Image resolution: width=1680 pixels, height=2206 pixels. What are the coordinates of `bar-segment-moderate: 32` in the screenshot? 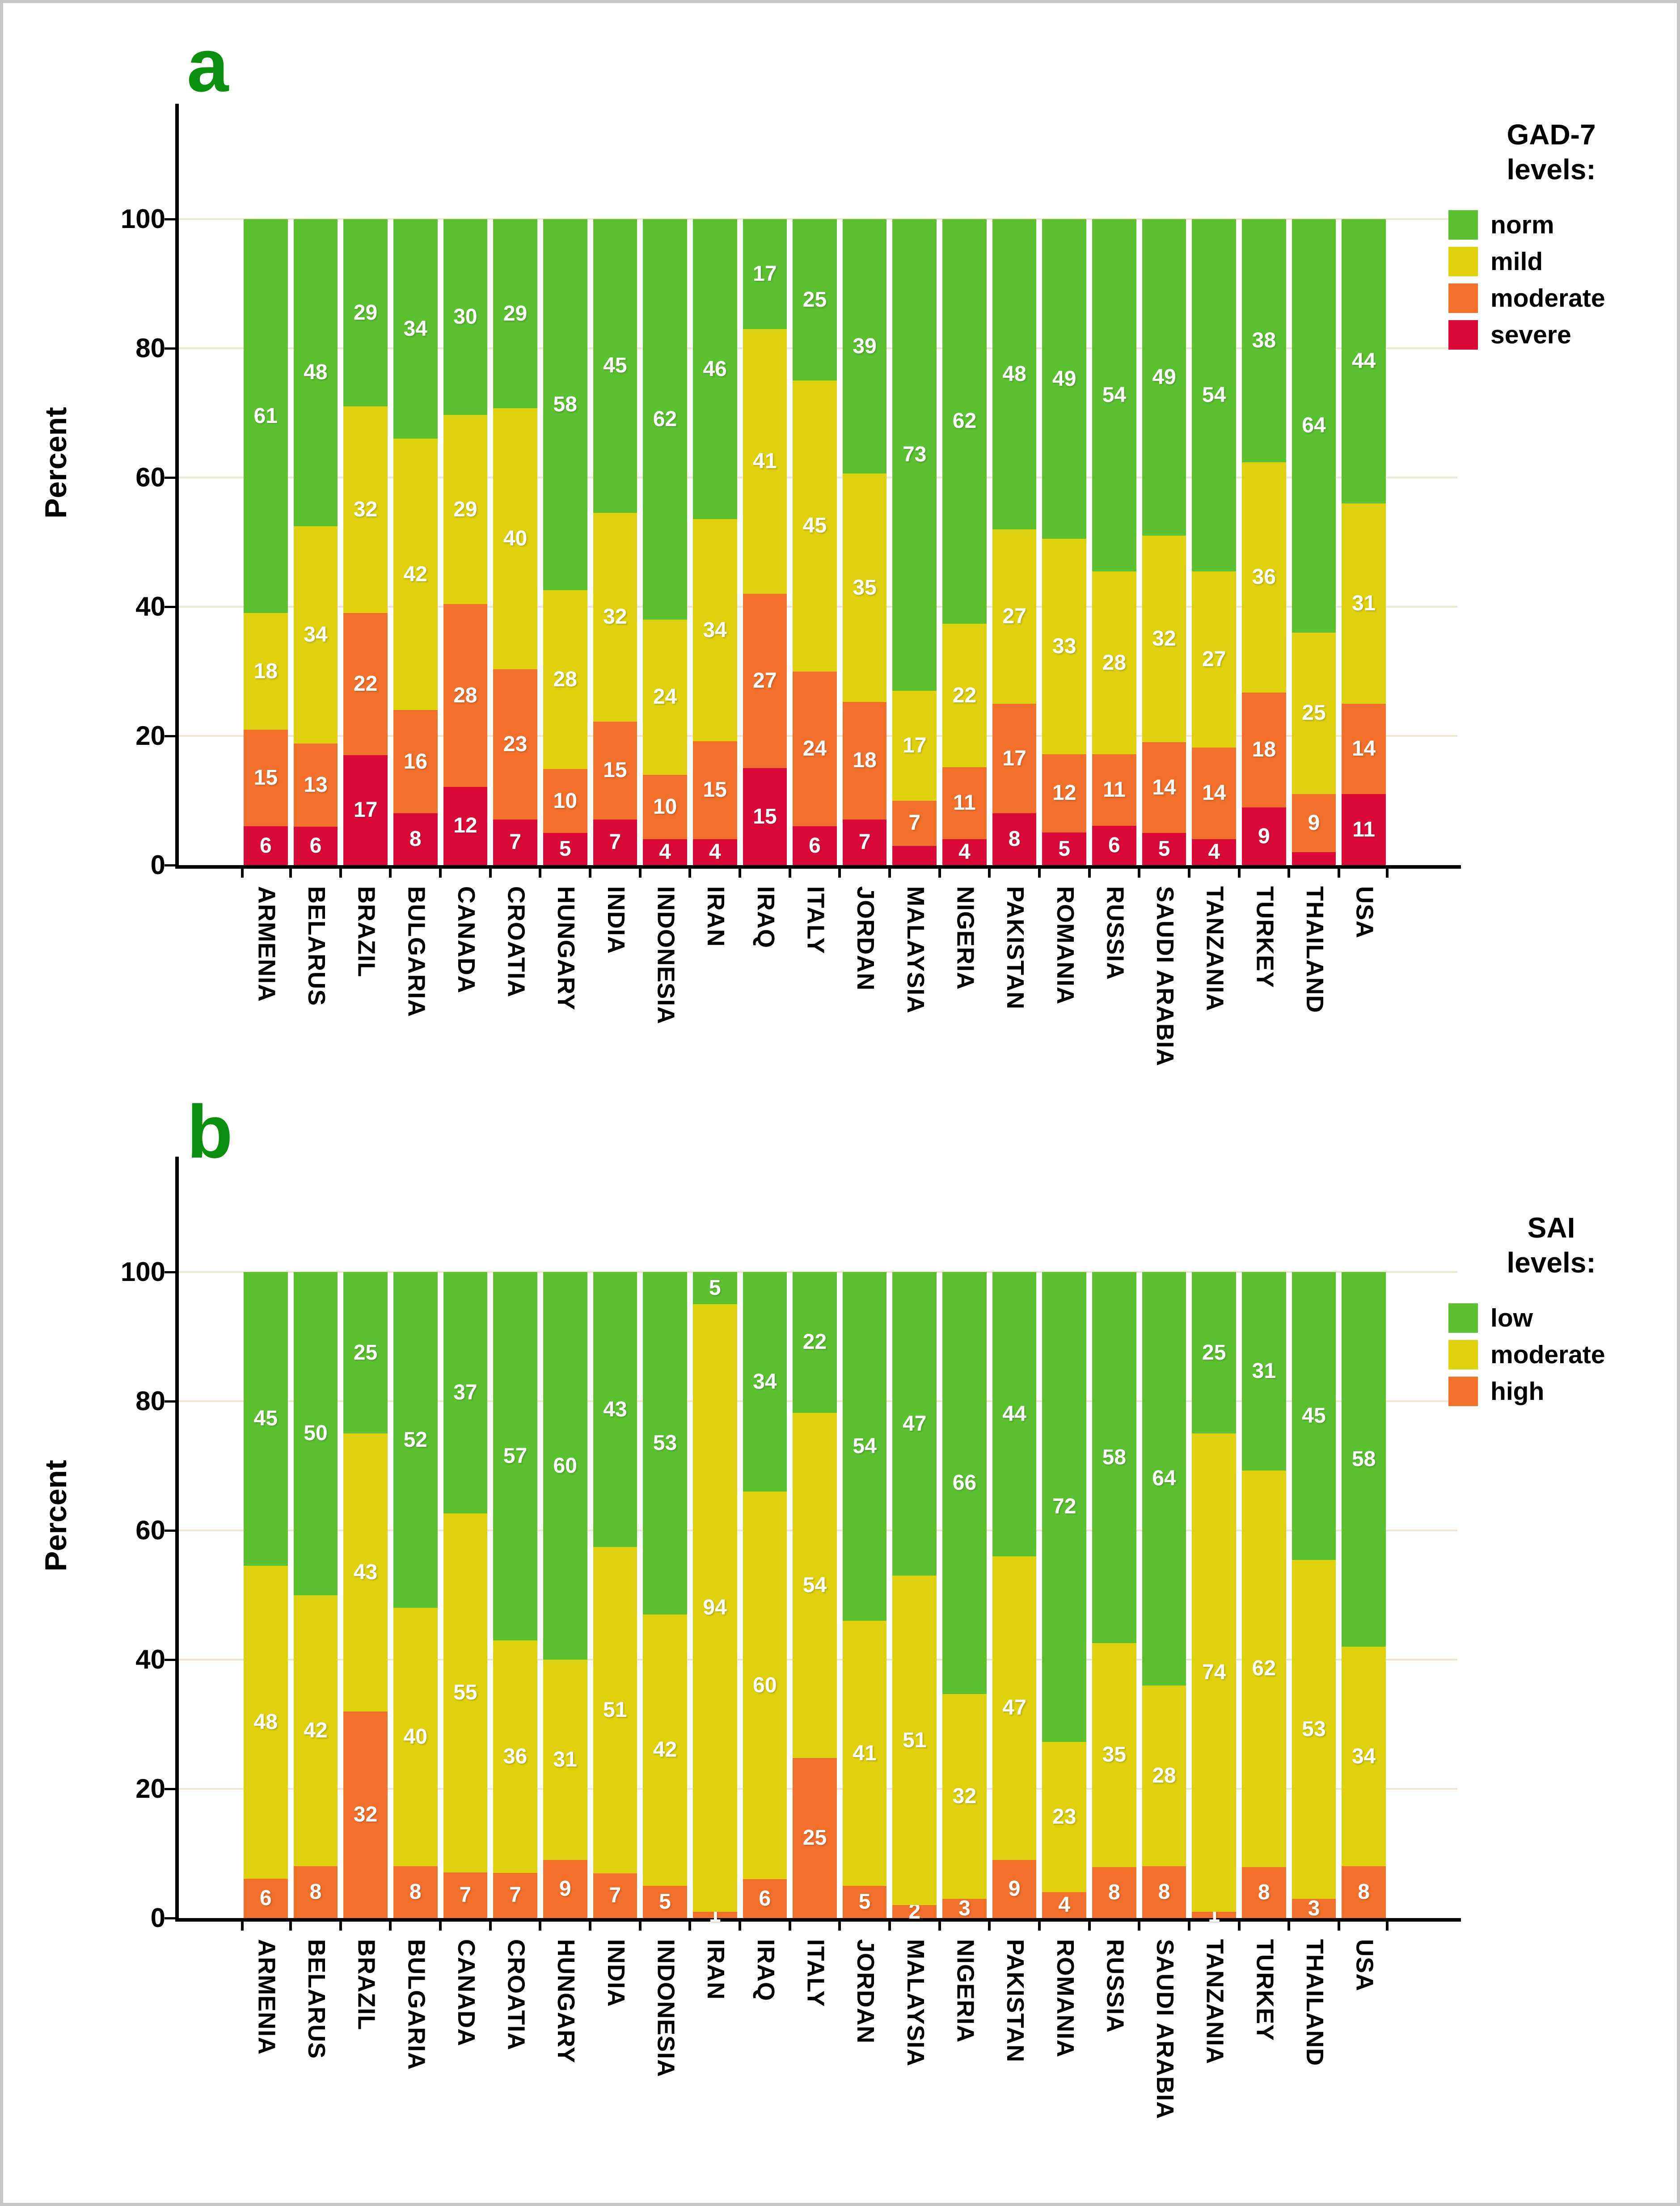 It's located at (965, 1796).